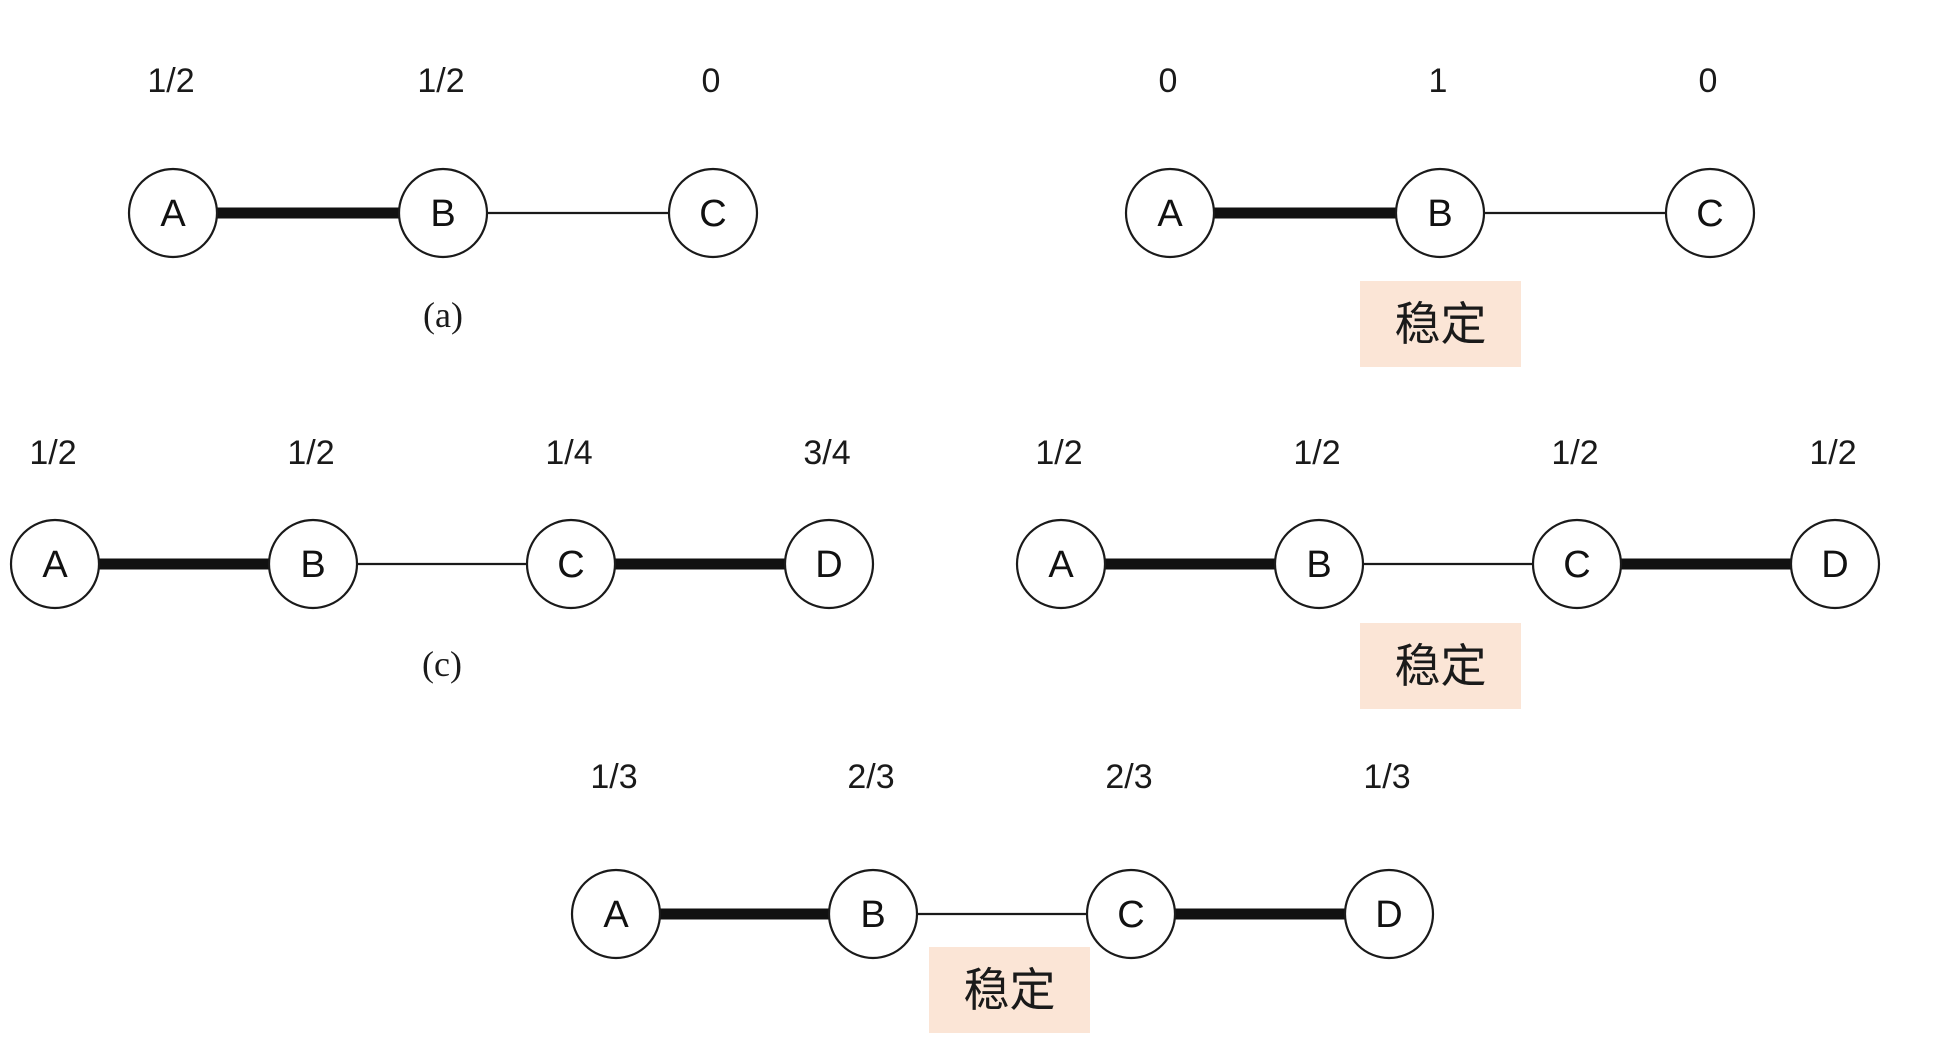  I want to click on graph-c: A 1/2 B 1/2 C 1/4 D 3/4 (c), so click(442, 559).